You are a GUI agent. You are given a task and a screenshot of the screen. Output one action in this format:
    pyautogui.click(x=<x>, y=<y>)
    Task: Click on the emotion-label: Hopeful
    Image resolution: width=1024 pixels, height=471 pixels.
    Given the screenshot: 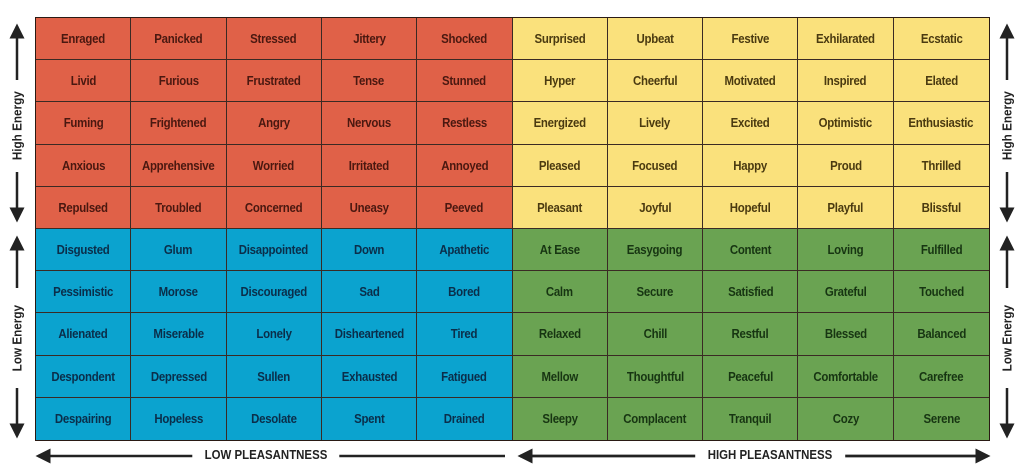 What is the action you would take?
    pyautogui.click(x=750, y=207)
    